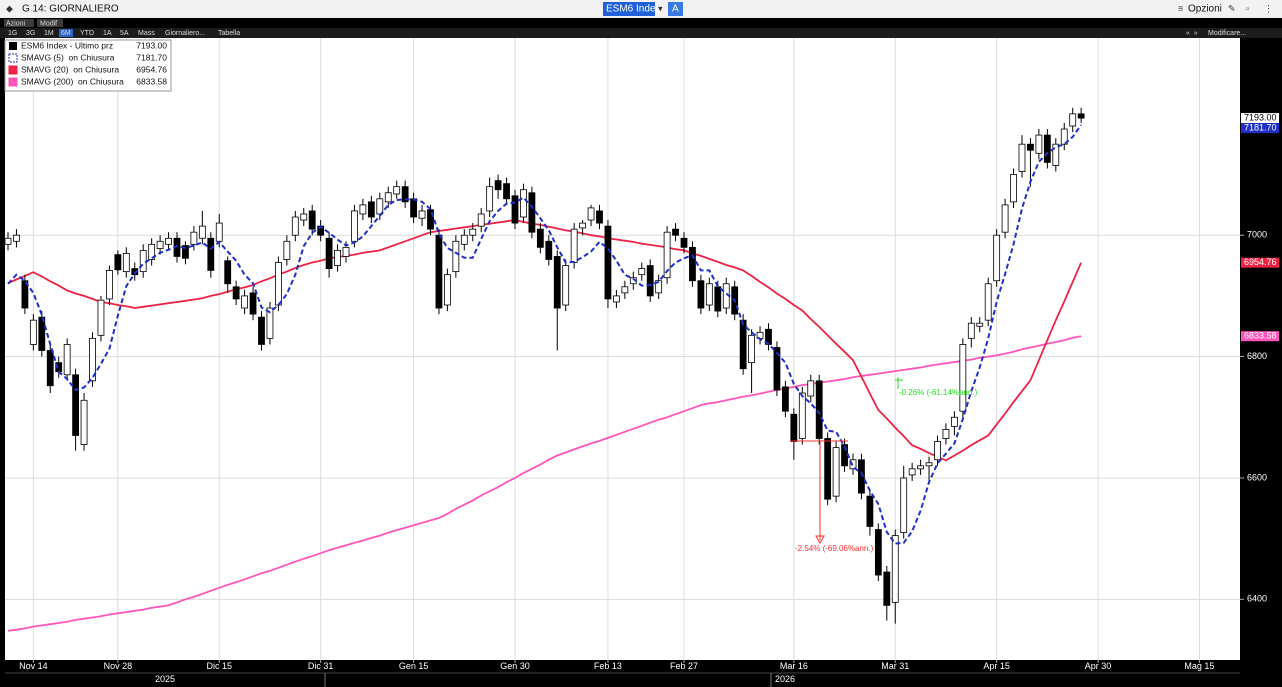 Image resolution: width=1282 pixels, height=687 pixels. Describe the element at coordinates (12, 33) in the screenshot. I see `period-button: 1G` at that location.